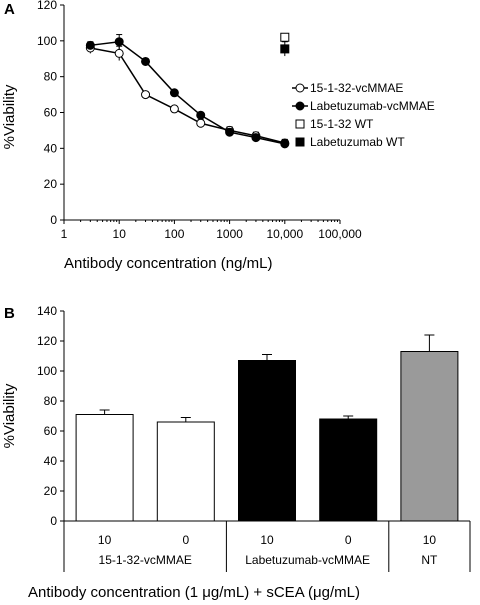 This screenshot has height=605, width=480. I want to click on x-tick-label: 10, so click(120, 234).